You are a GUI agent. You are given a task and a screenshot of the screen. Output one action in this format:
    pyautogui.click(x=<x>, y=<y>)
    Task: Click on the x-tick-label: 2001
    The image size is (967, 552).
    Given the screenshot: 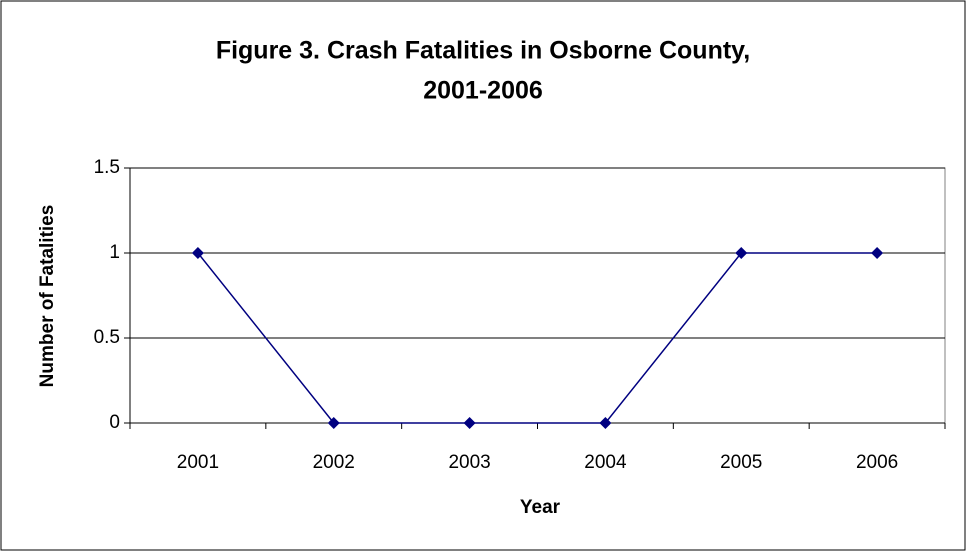 What is the action you would take?
    pyautogui.click(x=198, y=462)
    